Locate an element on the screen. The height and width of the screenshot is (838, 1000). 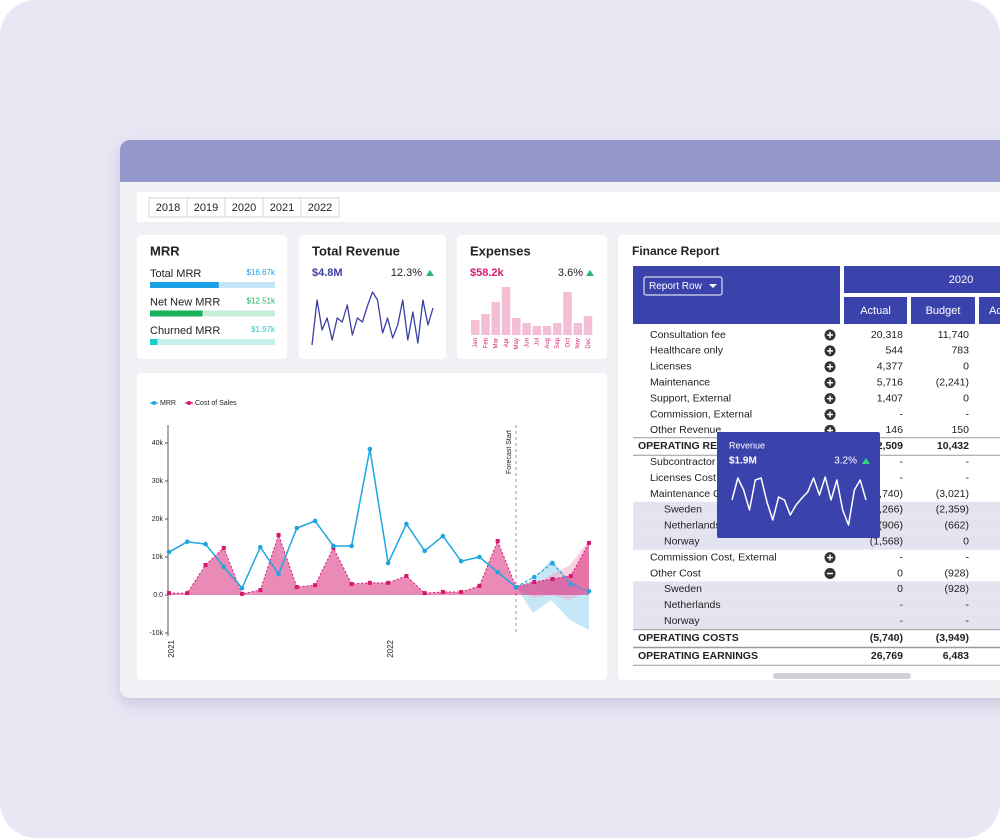
y-tick-label: 10k is located at coordinates (158, 557).